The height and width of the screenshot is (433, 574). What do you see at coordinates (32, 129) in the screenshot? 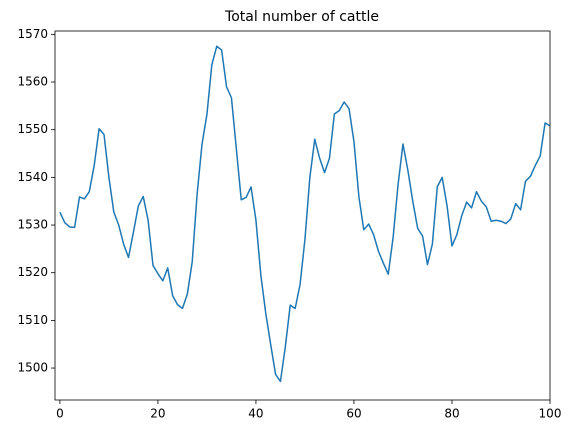
I see `y-tick-label: 1550` at bounding box center [32, 129].